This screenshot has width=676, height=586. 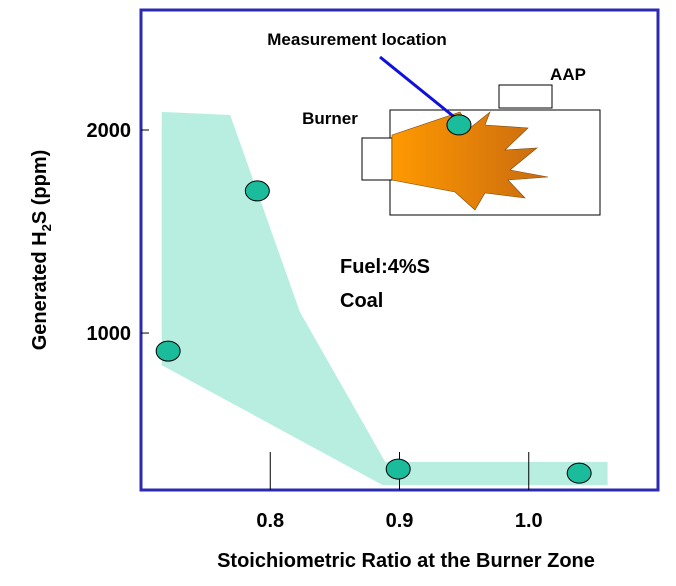 What do you see at coordinates (46, 227) in the screenshot?
I see `y-label-part: 2` at bounding box center [46, 227].